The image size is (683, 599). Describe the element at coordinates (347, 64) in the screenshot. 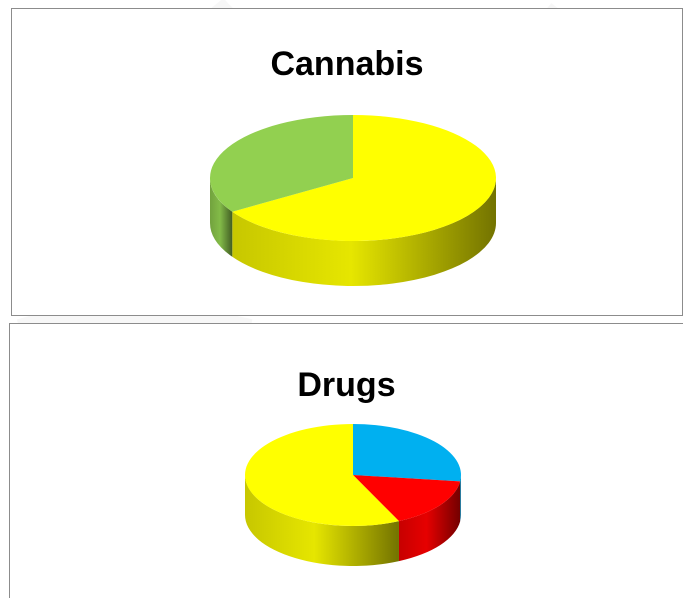

I see `chart-title: Cannabis` at that location.